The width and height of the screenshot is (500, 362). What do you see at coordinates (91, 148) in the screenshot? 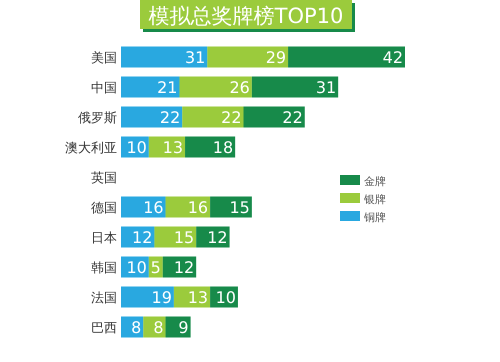
I see `y-tick-label: 澳大利亚` at bounding box center [91, 148].